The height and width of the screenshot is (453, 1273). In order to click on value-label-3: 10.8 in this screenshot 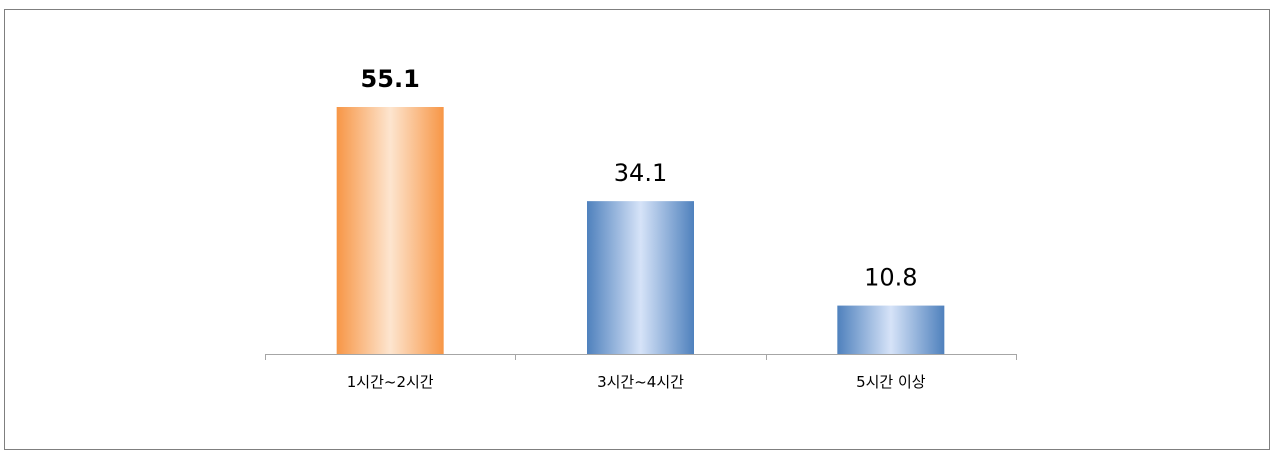, I will do `click(890, 278)`.